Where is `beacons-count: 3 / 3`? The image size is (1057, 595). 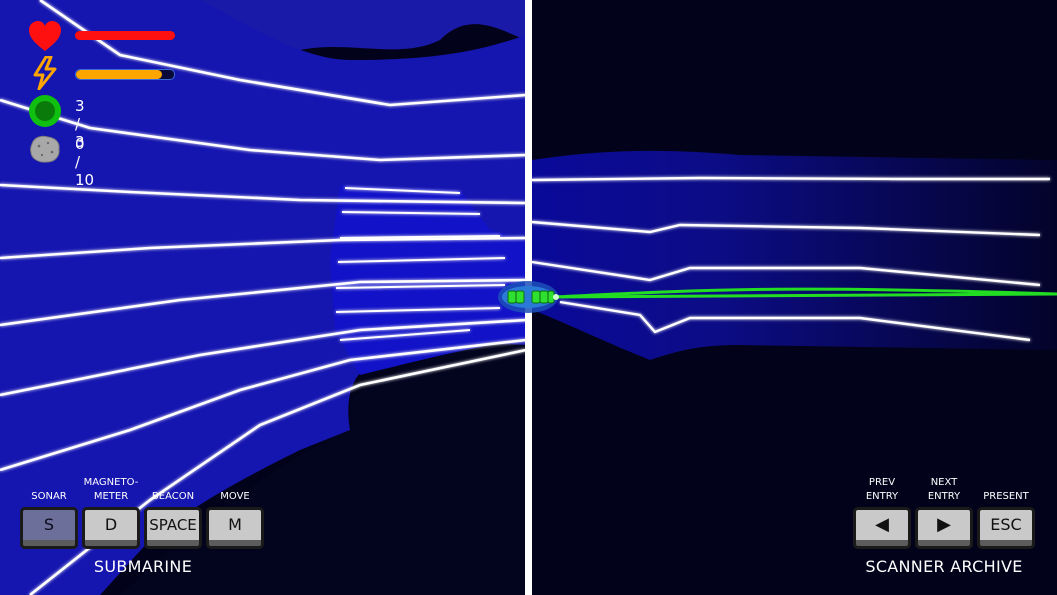 beacons-count: 3 / 3 is located at coordinates (80, 124).